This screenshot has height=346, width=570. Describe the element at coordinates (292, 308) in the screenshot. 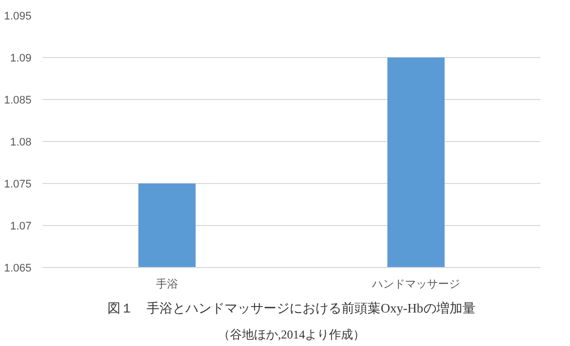

I see `caption: 図１ 手浴とハンドマッサージにおける前頭葉Oxy-Hbの増加量` at that location.